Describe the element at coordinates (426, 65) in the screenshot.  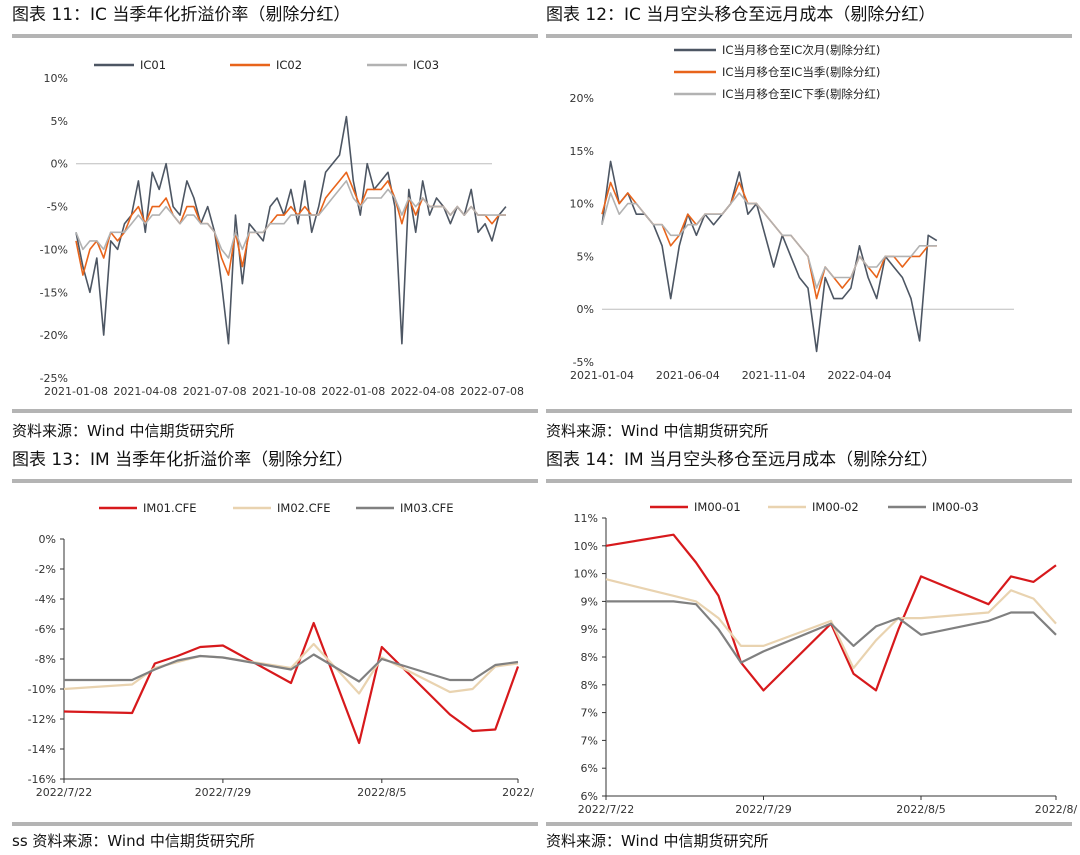
I see `legend-label: IC03` at that location.